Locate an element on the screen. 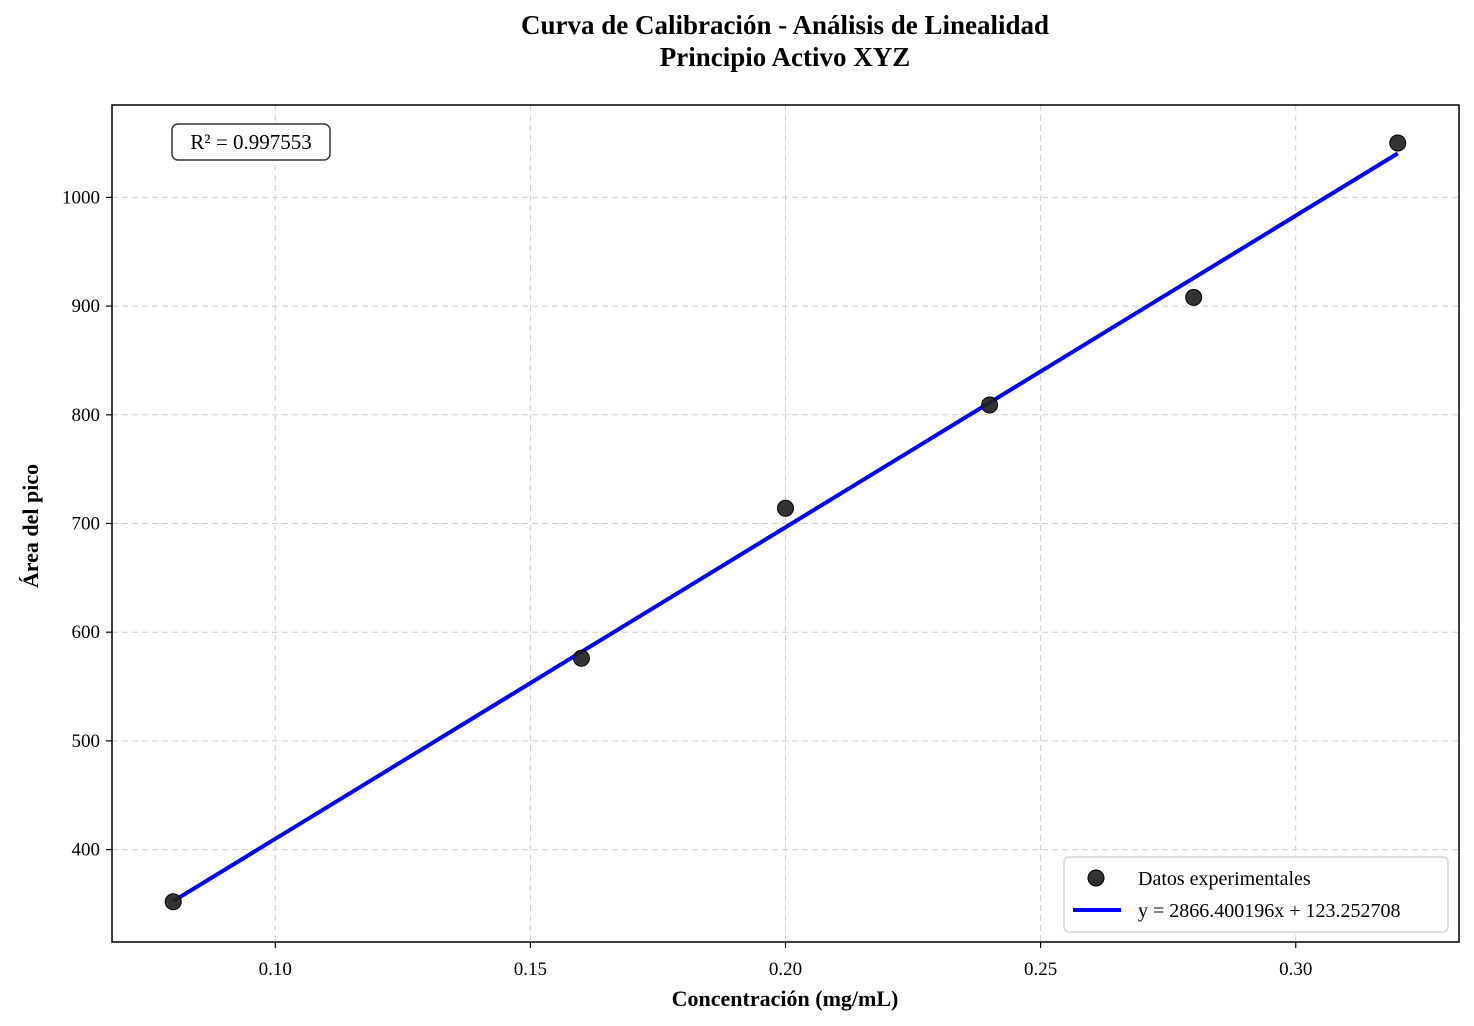 The width and height of the screenshot is (1474, 1026). r2-box is located at coordinates (251, 142).